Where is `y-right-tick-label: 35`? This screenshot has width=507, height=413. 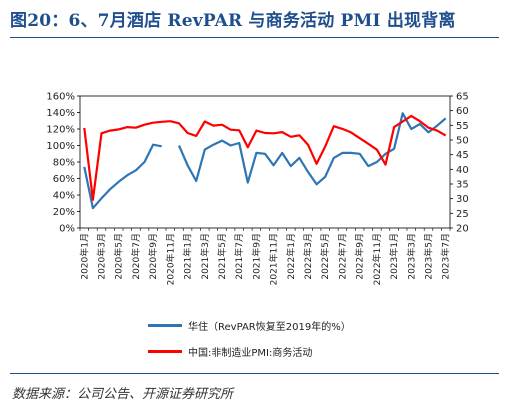
y-right-tick-label: 35 is located at coordinates (462, 185).